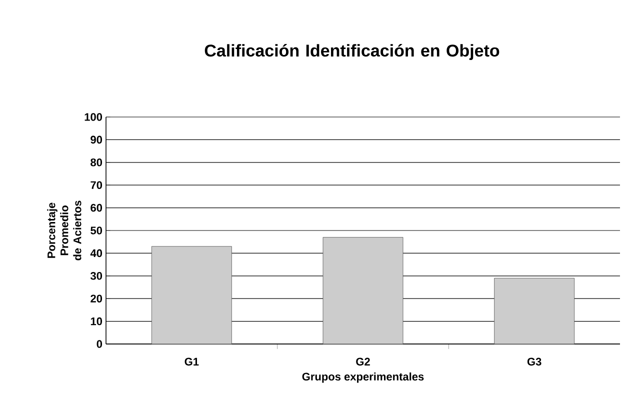  What do you see at coordinates (96, 298) in the screenshot?
I see `y-tick-label: 20` at bounding box center [96, 298].